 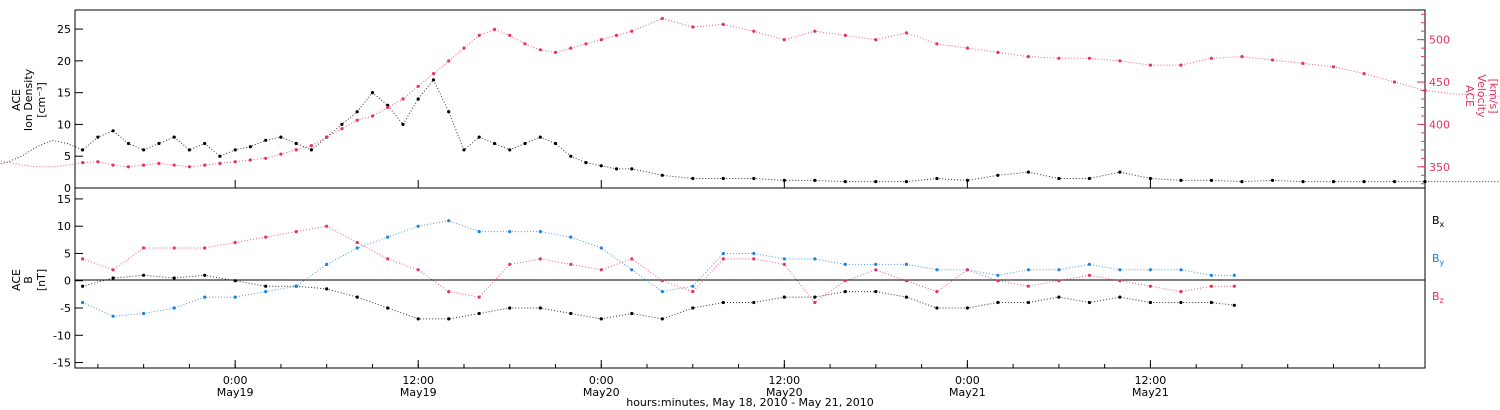 What do you see at coordinates (62, 335) in the screenshot?
I see `b-tick-label: -10` at bounding box center [62, 335].